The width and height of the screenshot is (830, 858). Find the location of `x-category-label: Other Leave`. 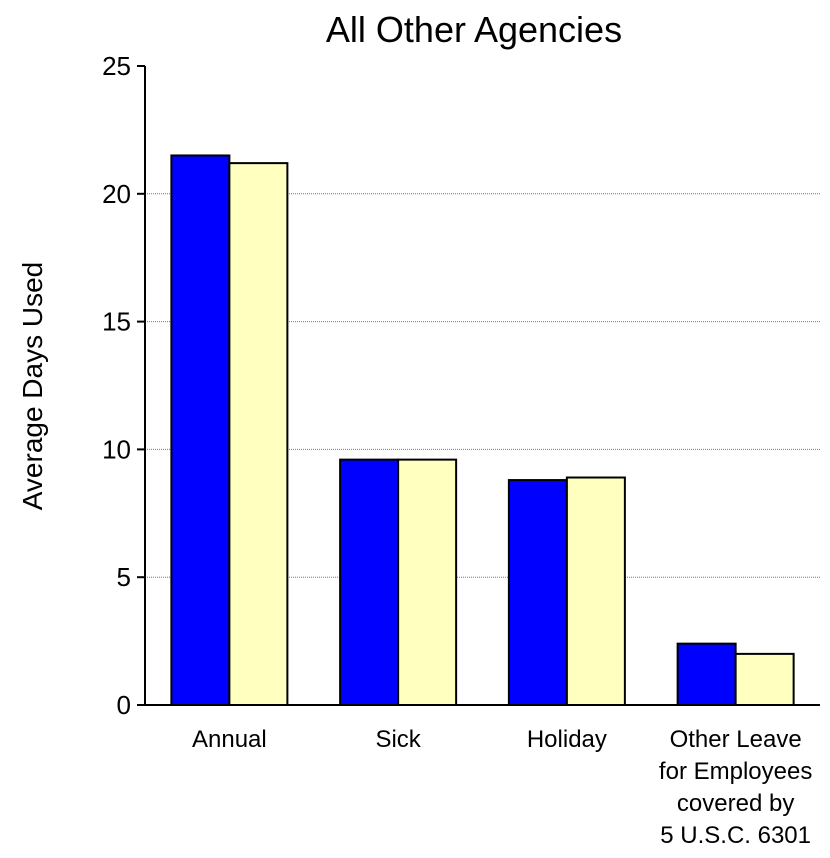

x-category-label: Other Leave is located at coordinates (736, 739).